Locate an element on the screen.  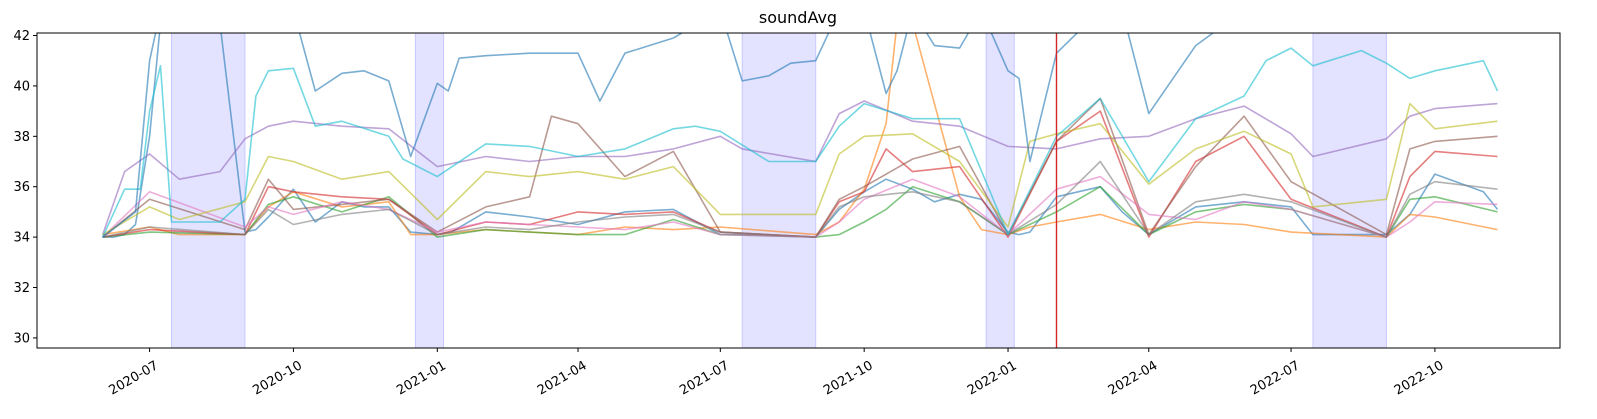
chart-title: soundAvg is located at coordinates (798, 17).